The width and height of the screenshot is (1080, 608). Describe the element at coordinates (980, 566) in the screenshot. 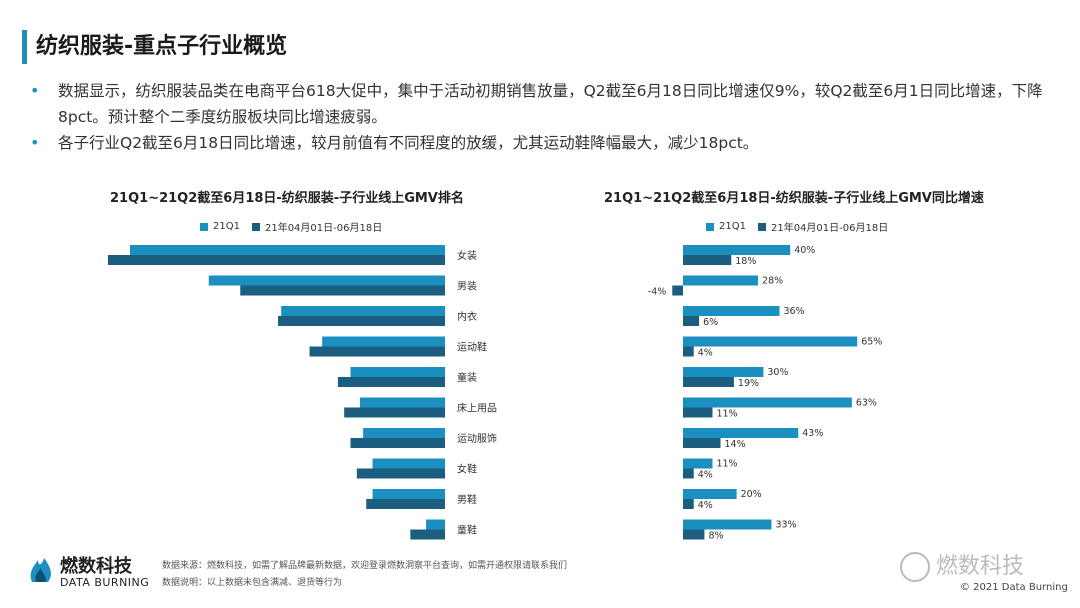

I see `watermark-text: 燃数科技` at that location.